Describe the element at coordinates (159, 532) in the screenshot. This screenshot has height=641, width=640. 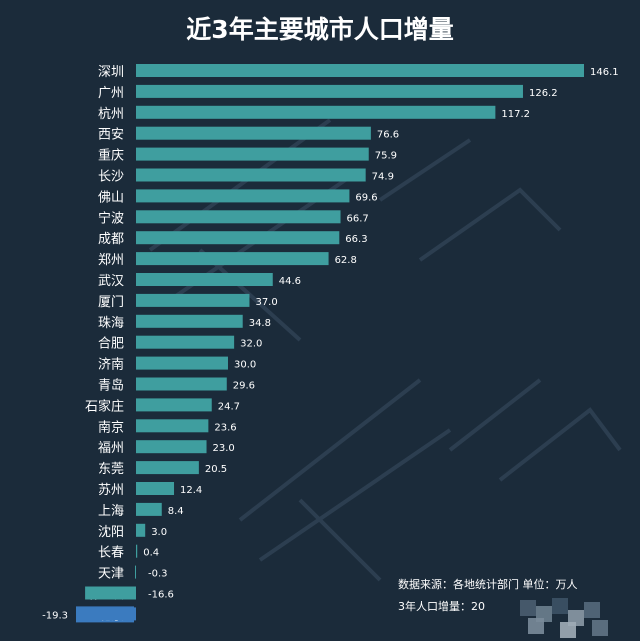
I see `value-label: 3.0` at that location.